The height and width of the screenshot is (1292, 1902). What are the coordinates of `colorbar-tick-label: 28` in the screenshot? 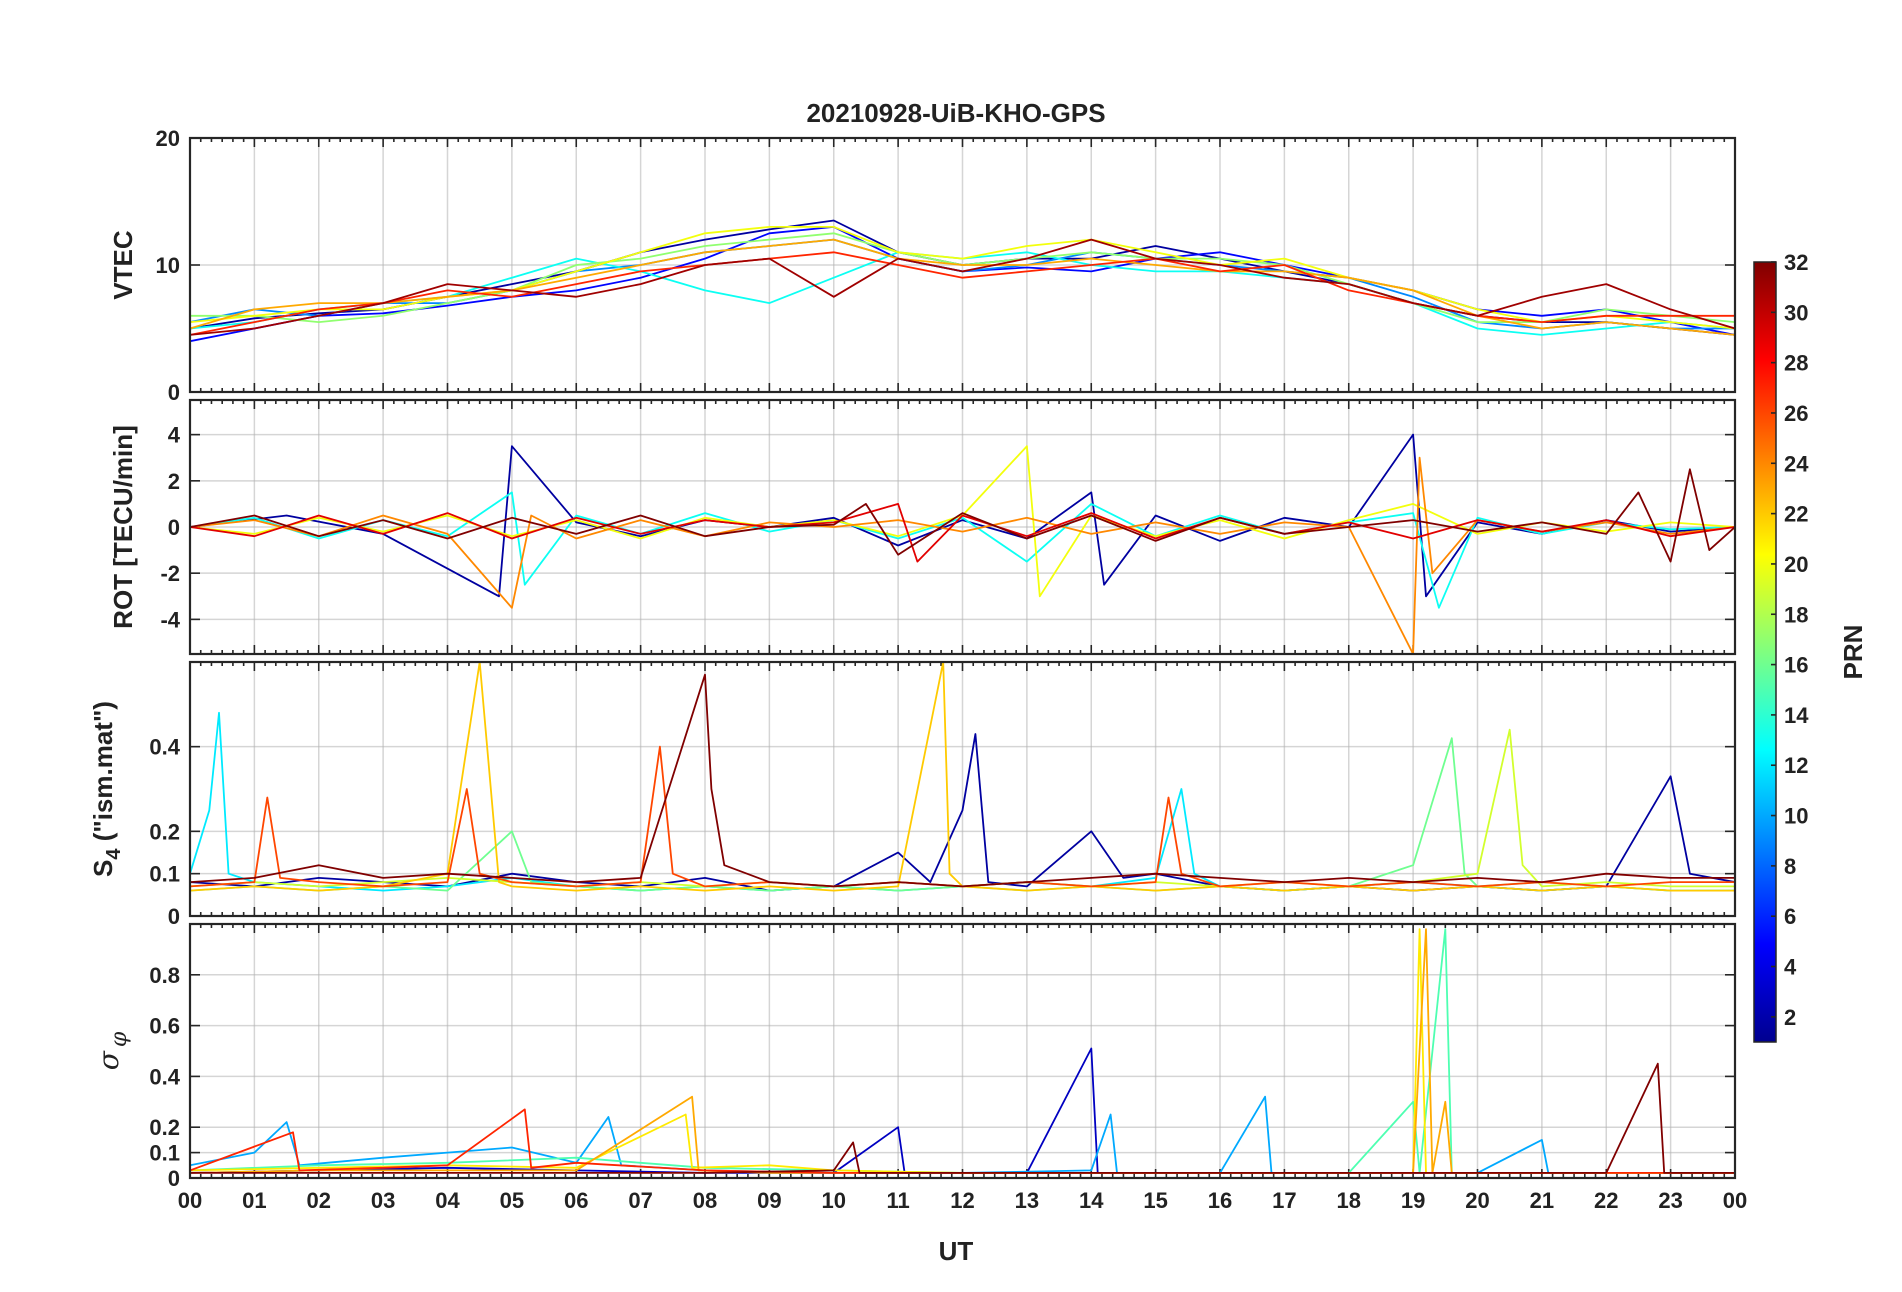 It's located at (1796, 363).